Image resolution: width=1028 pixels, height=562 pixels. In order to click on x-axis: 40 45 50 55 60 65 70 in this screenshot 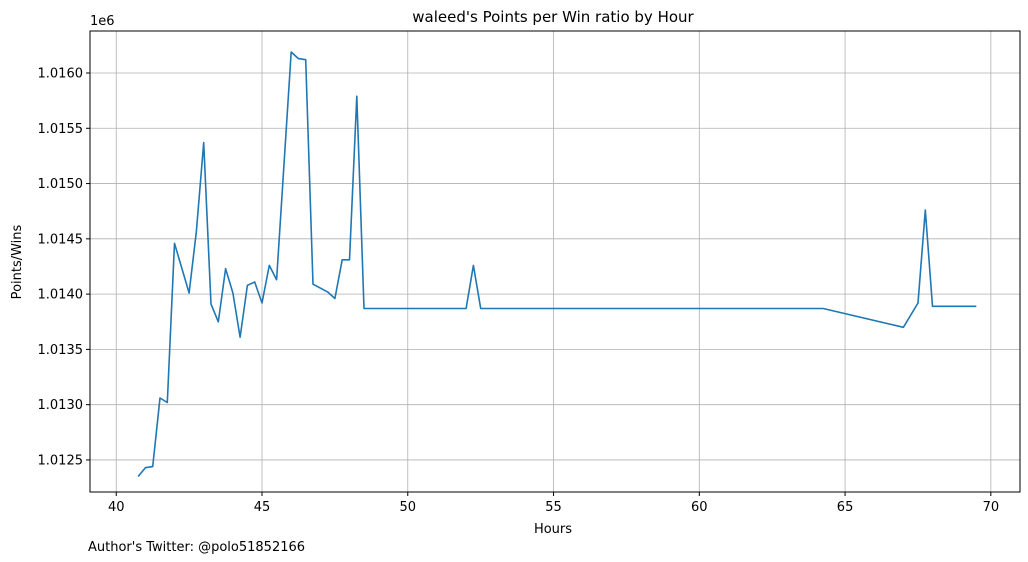, I will do `click(553, 503)`.